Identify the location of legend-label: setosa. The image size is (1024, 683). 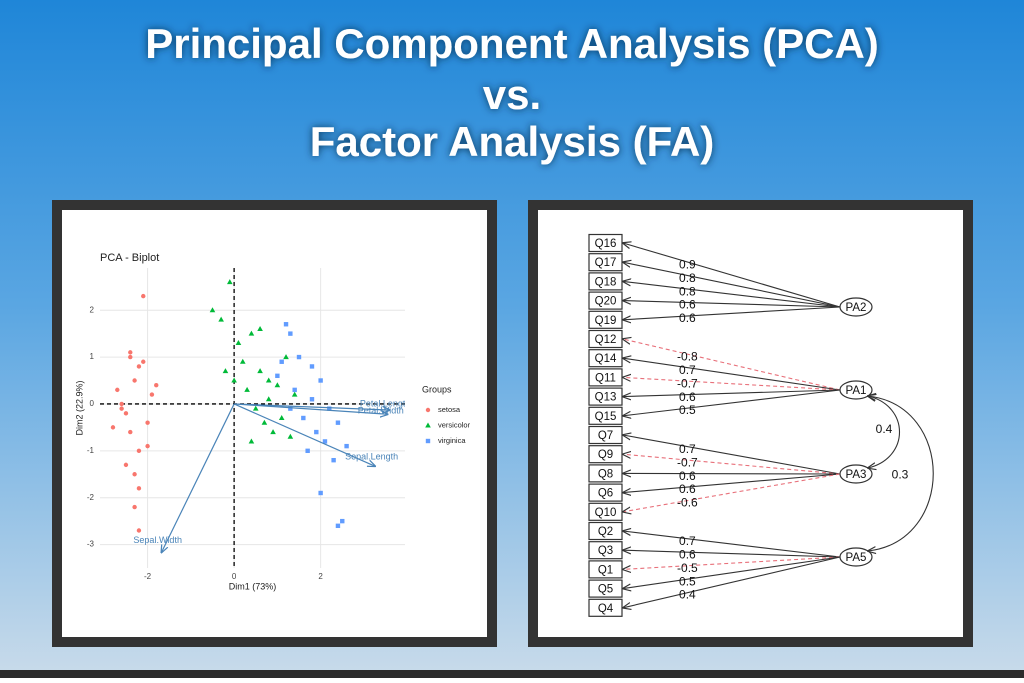
(449, 409).